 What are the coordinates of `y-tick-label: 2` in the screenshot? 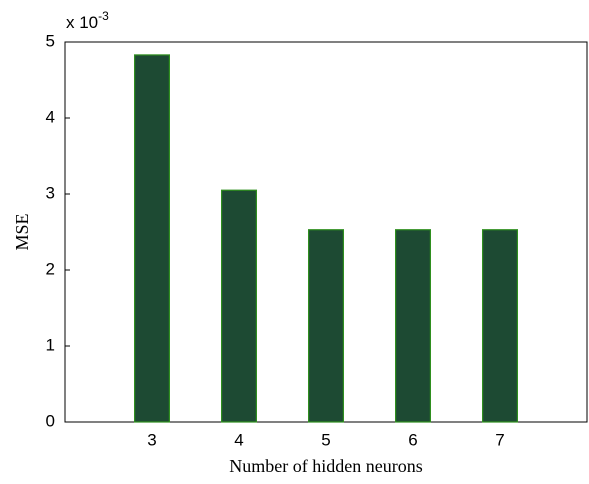 It's located at (50, 268).